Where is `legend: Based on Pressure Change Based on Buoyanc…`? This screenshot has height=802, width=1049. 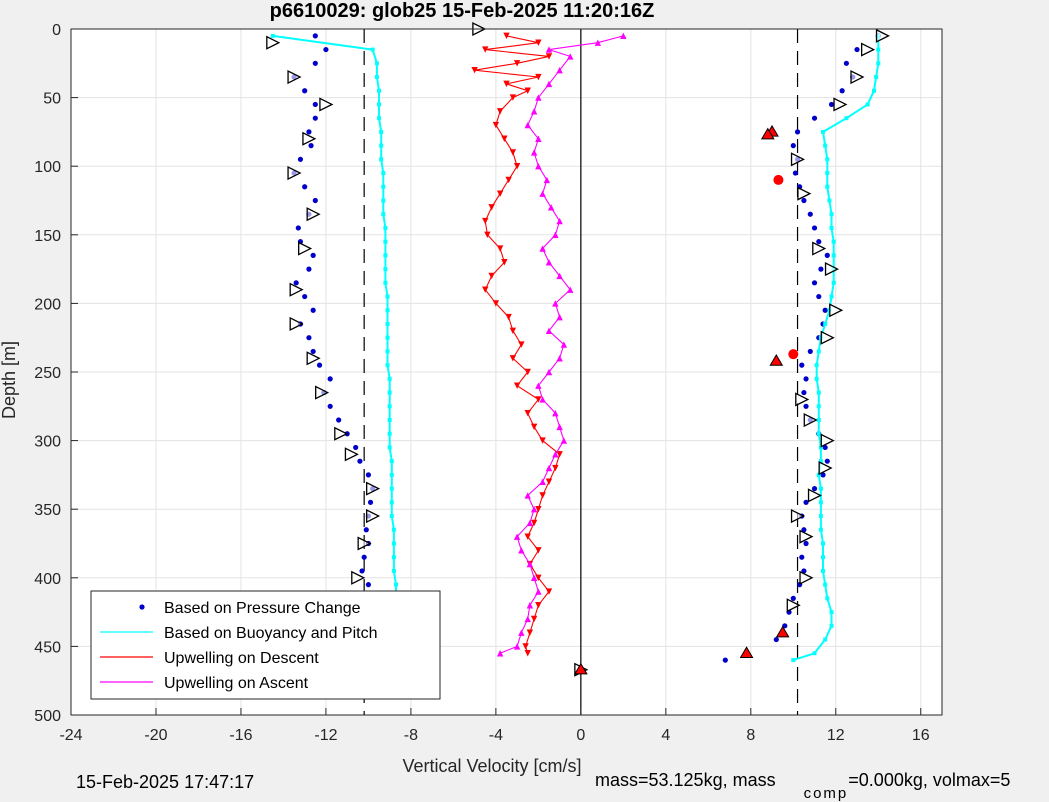
legend: Based on Pressure Change Based on Buoyanc… is located at coordinates (265, 645).